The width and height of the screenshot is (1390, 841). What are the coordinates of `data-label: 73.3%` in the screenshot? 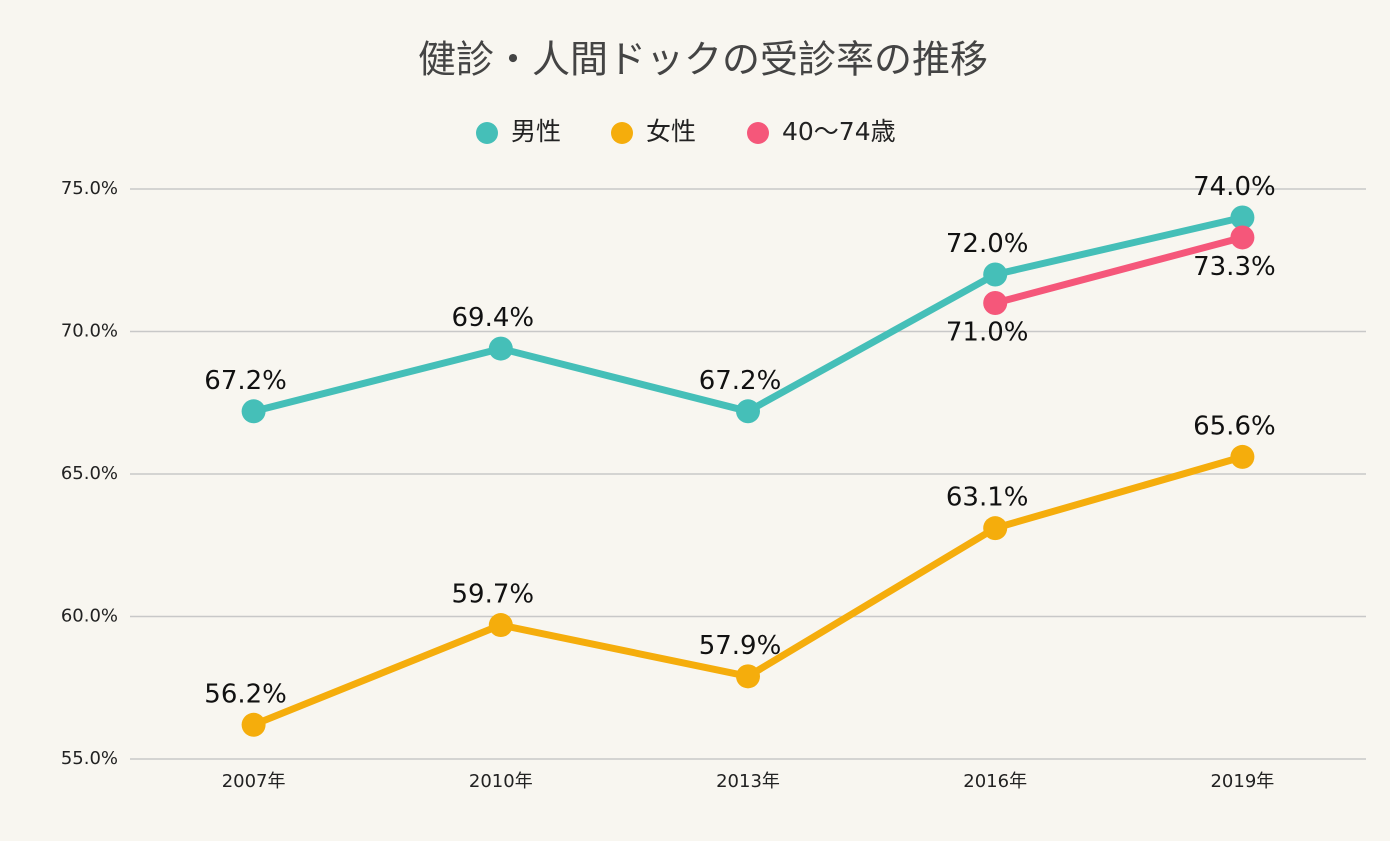 It's located at (1234, 267).